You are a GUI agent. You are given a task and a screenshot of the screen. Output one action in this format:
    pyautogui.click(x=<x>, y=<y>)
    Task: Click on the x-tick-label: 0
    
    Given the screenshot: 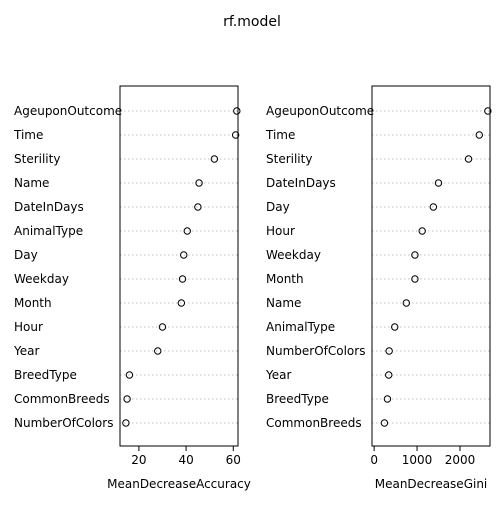 What is the action you would take?
    pyautogui.click(x=374, y=460)
    